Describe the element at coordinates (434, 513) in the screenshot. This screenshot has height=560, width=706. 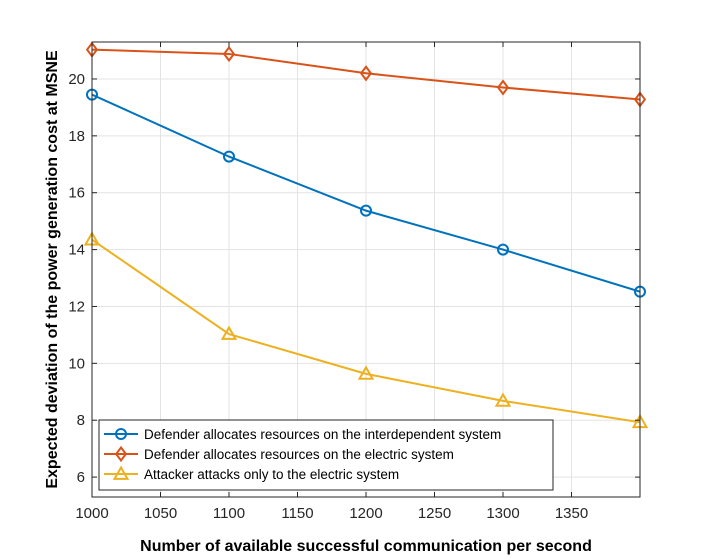
I see `x-tick-label: 1250` at that location.